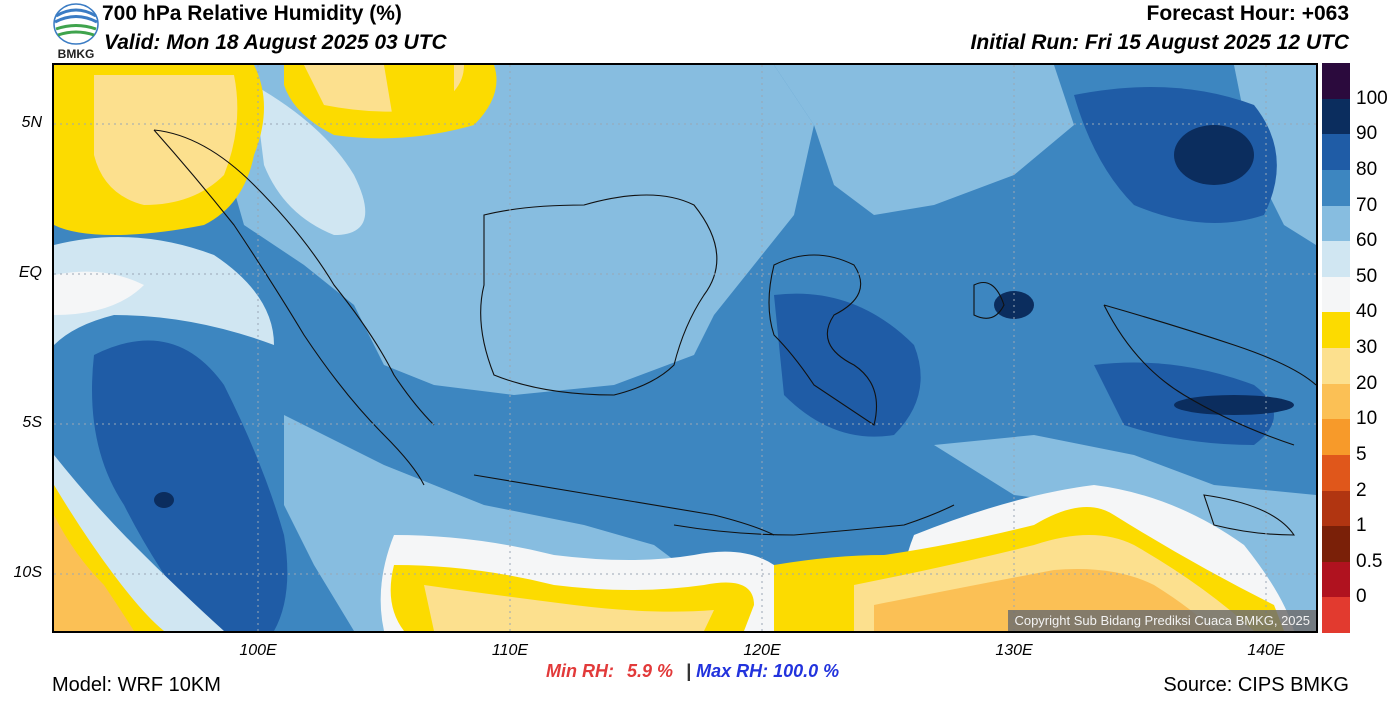 Image resolution: width=1400 pixels, height=709 pixels. Describe the element at coordinates (1367, 312) in the screenshot. I see `colorbar-label: 40` at that location.